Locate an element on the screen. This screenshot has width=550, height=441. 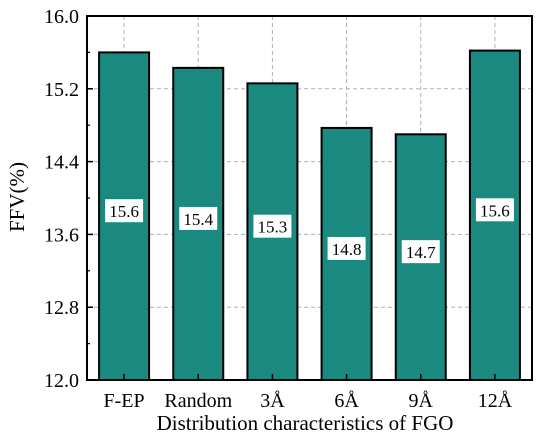
x-axis-title: Distribution characteristics of FGO is located at coordinates (305, 423).